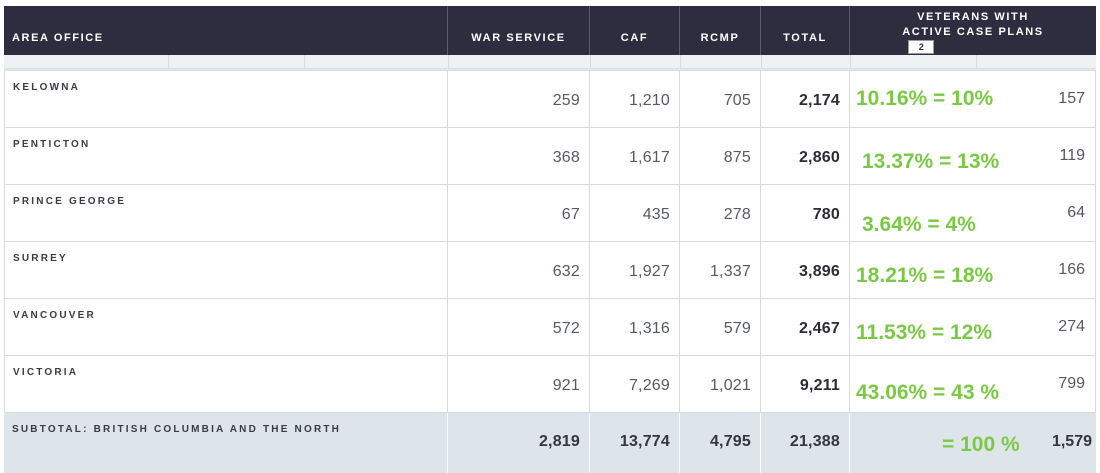 This screenshot has height=473, width=1100. What do you see at coordinates (819, 271) in the screenshot?
I see `total-value: 3,896` at bounding box center [819, 271].